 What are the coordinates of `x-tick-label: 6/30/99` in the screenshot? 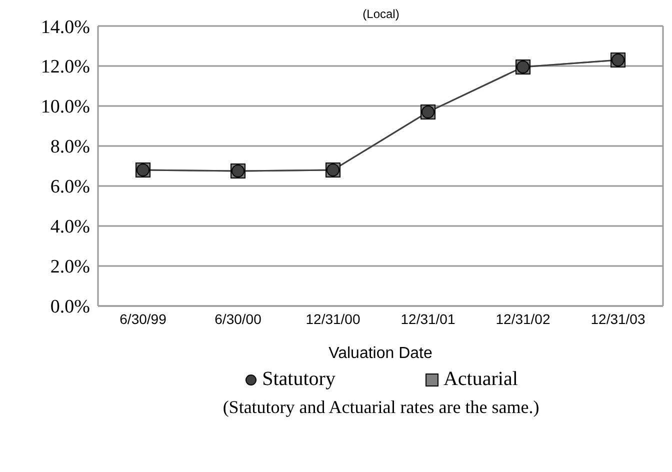 It's located at (143, 318).